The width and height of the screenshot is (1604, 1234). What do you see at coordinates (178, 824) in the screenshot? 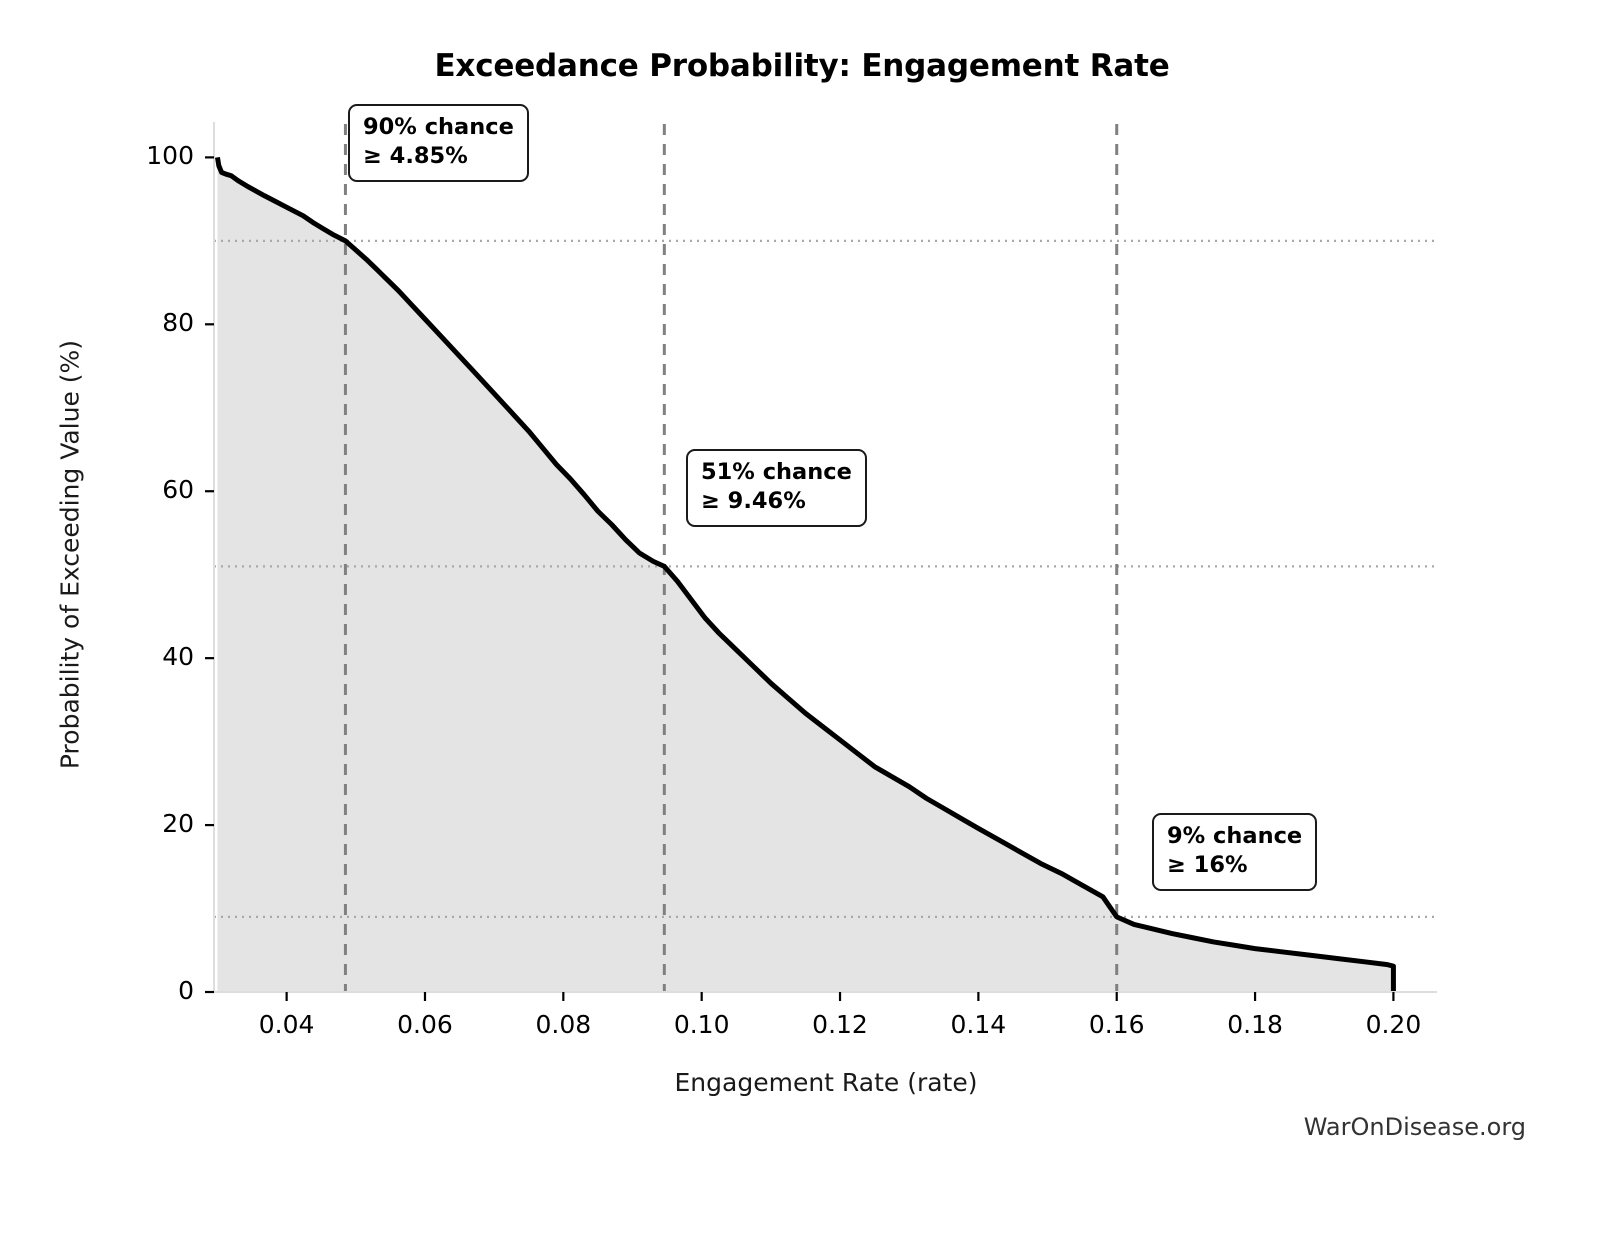
I see `y-tick-label-20: 20` at bounding box center [178, 824].